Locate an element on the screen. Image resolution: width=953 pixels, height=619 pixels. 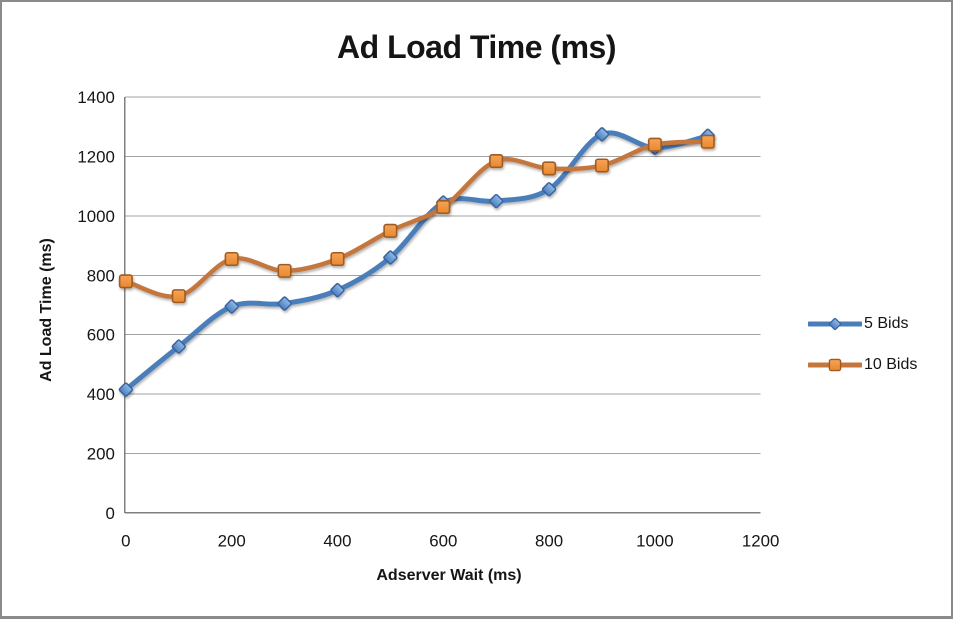
y-tick-label-1400: 1400 is located at coordinates (96, 97).